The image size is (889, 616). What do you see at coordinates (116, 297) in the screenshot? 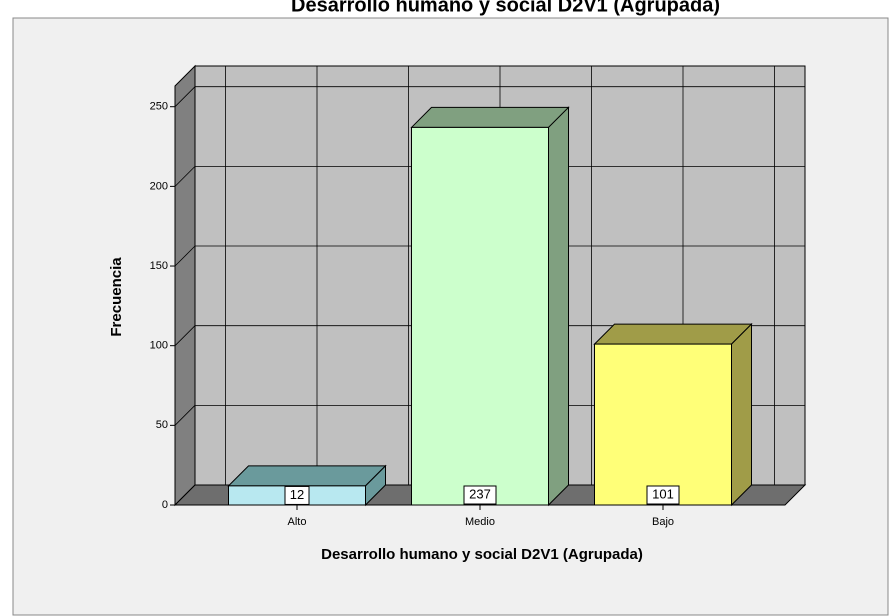
I see `y-axis-label: Frecuencia` at bounding box center [116, 297].